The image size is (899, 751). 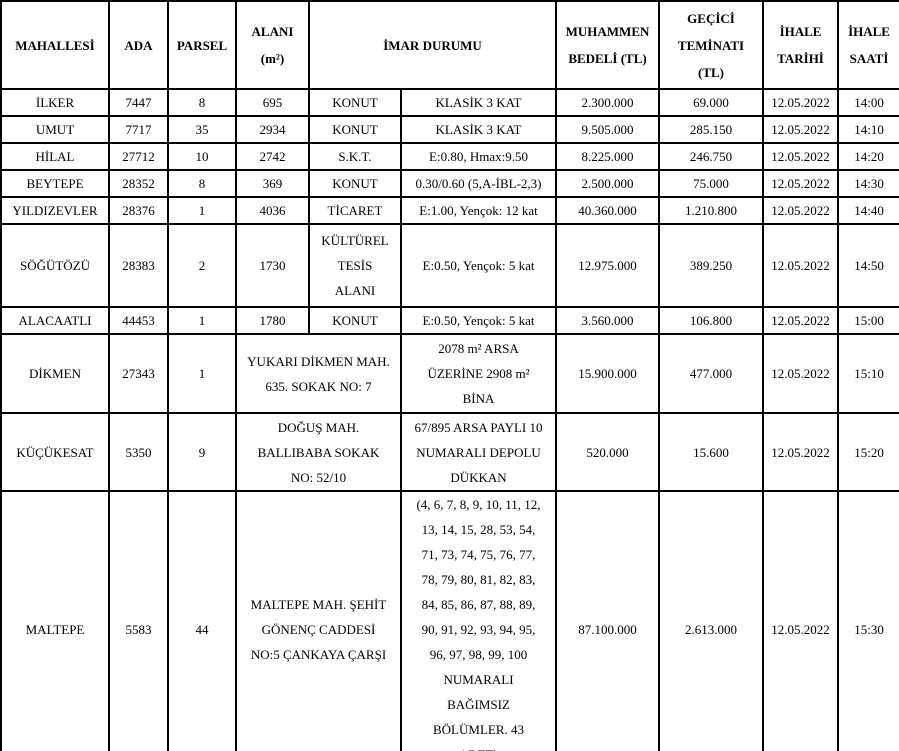 What do you see at coordinates (868, 183) in the screenshot?
I see `cell-saat: 14:30` at bounding box center [868, 183].